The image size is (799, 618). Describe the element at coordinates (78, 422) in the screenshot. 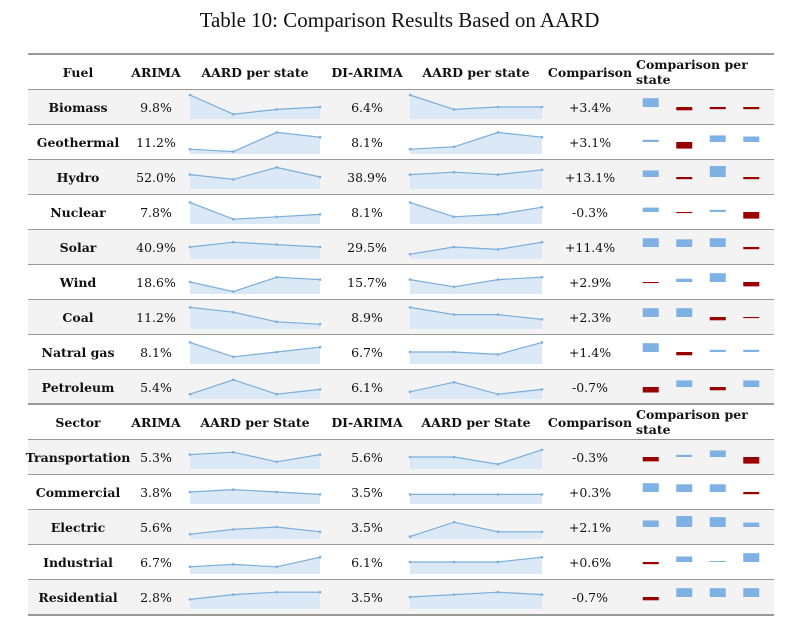

I see `column-header: Sector` at that location.